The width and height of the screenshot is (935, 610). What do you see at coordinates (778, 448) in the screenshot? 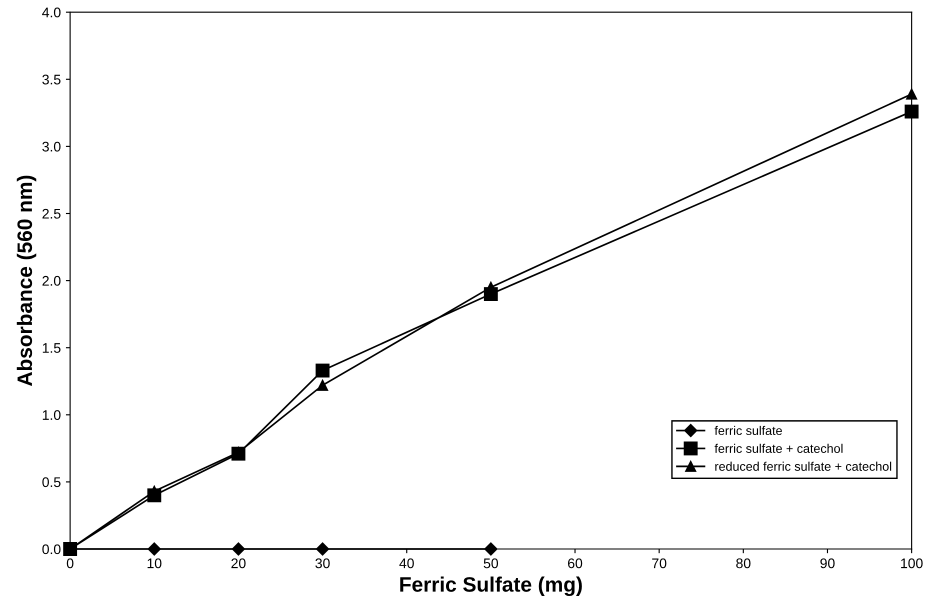
I see `legend-label: ferric sulfate + catechol` at bounding box center [778, 448].